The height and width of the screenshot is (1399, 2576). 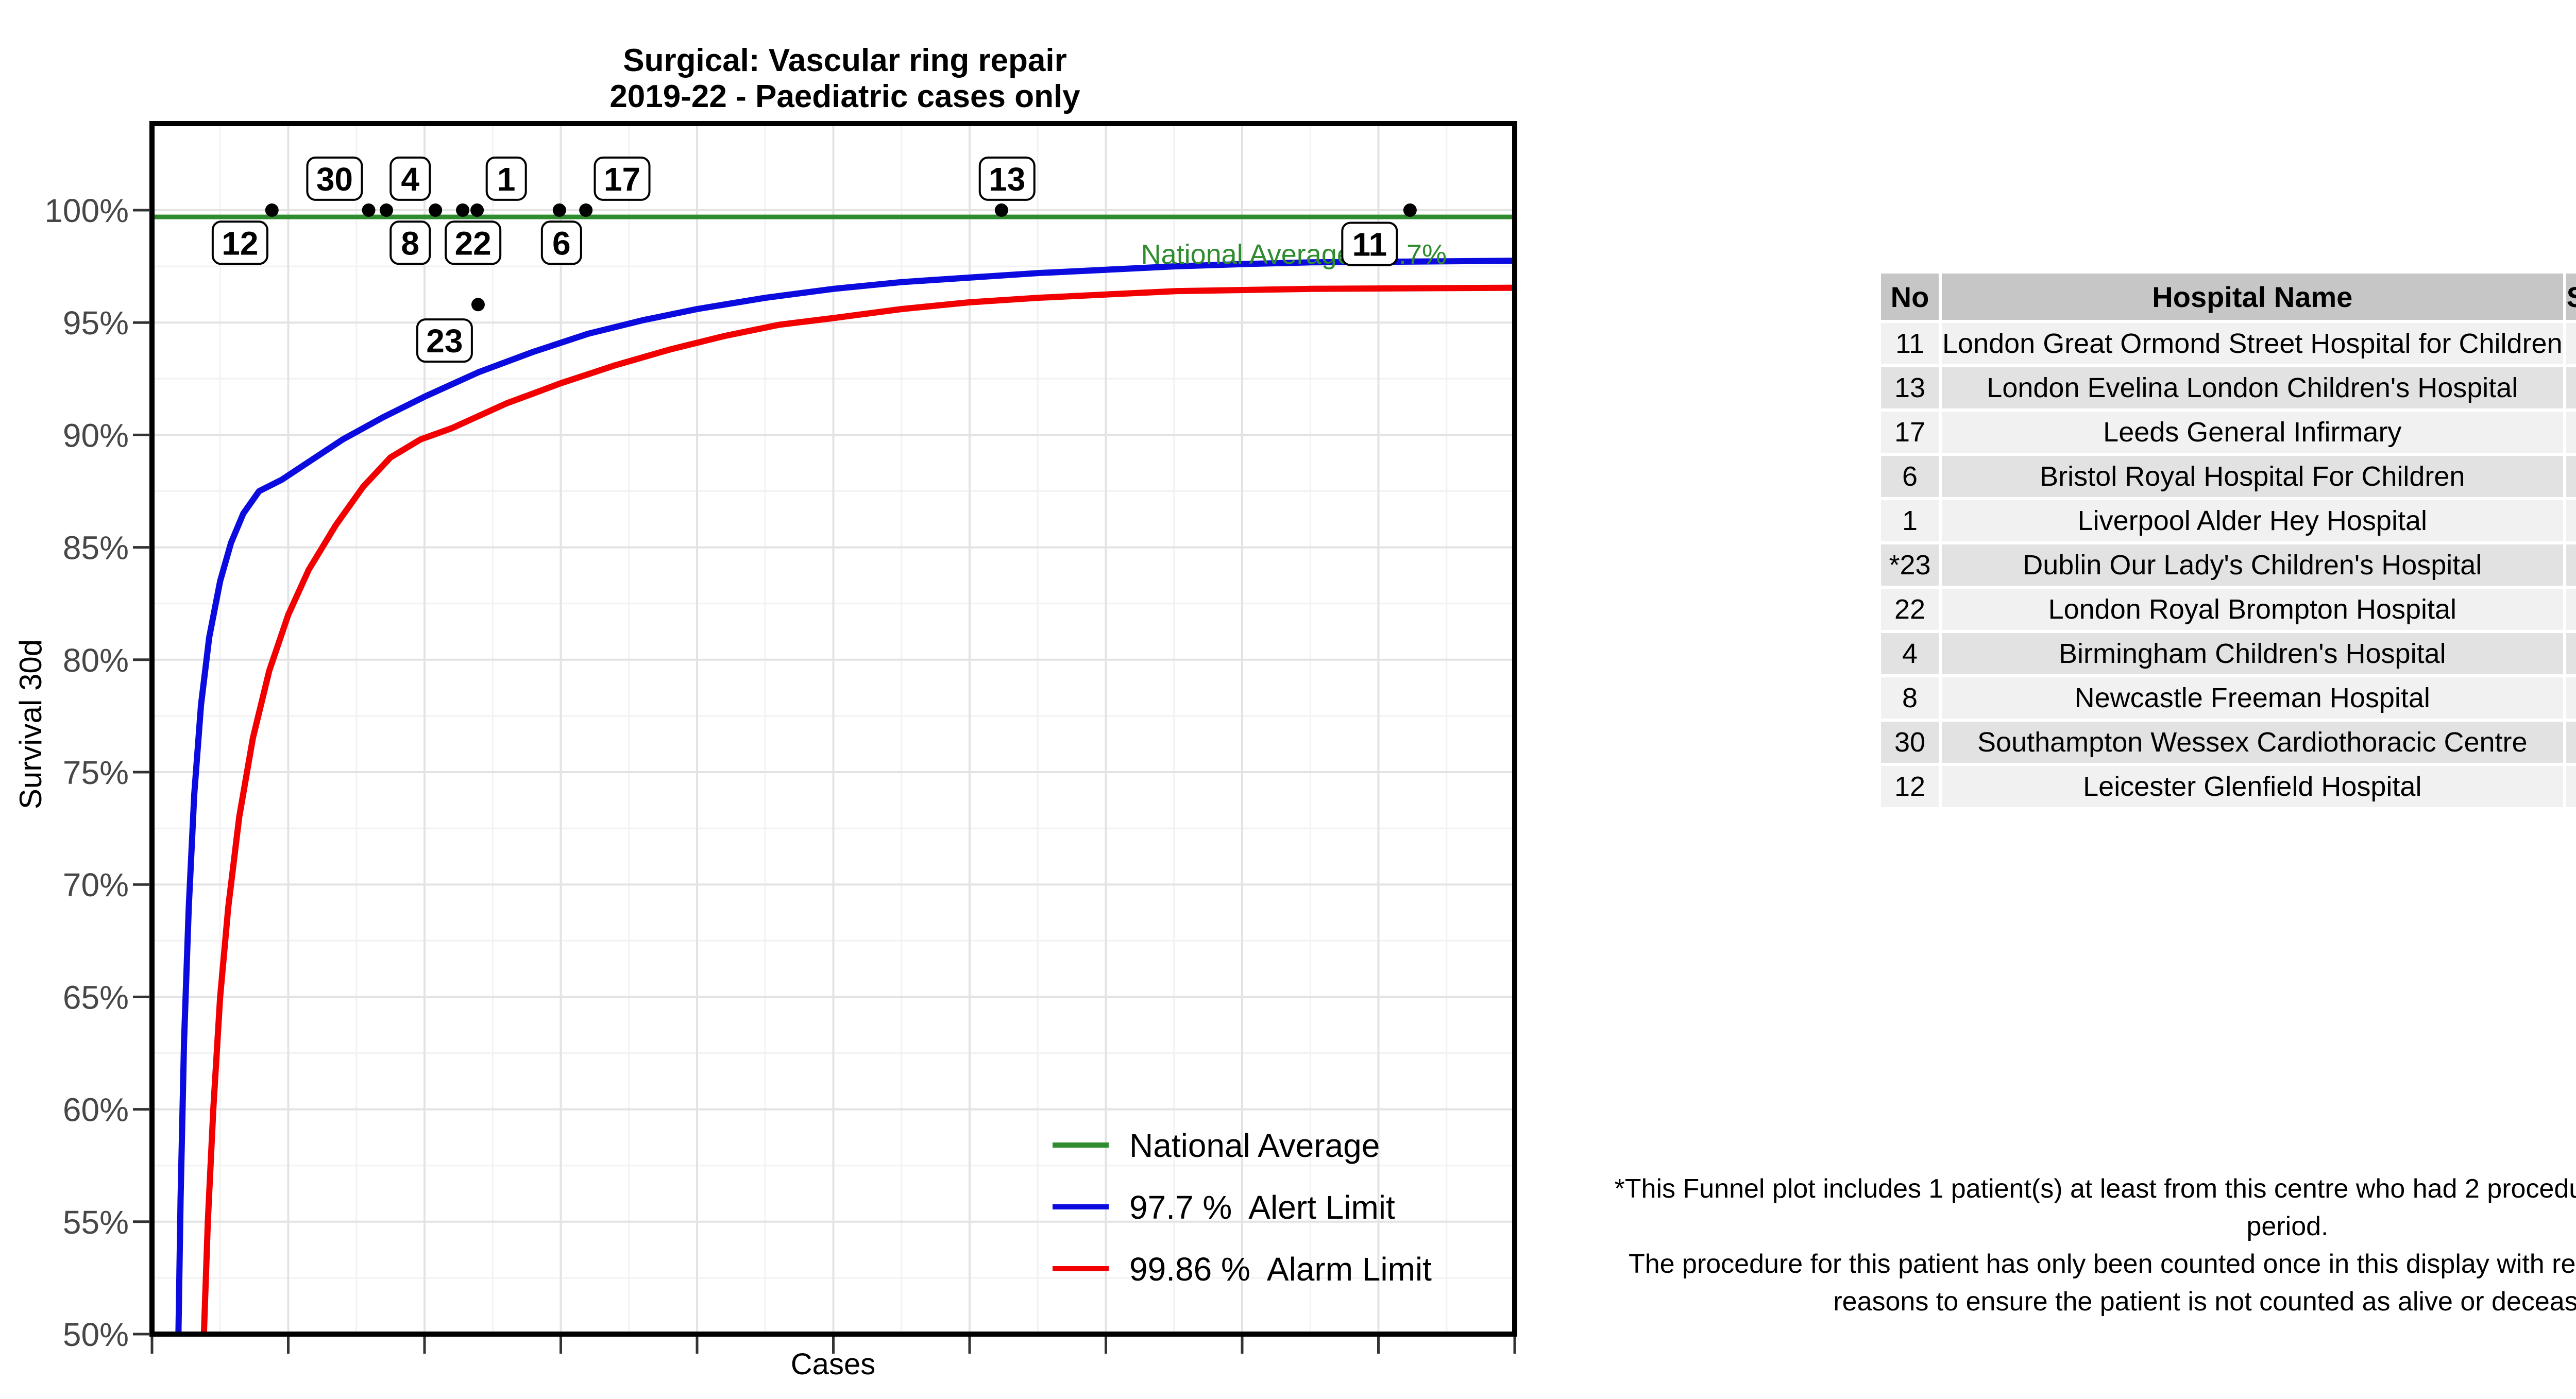 What do you see at coordinates (1910, 343) in the screenshot?
I see `cell-no: 11` at bounding box center [1910, 343].